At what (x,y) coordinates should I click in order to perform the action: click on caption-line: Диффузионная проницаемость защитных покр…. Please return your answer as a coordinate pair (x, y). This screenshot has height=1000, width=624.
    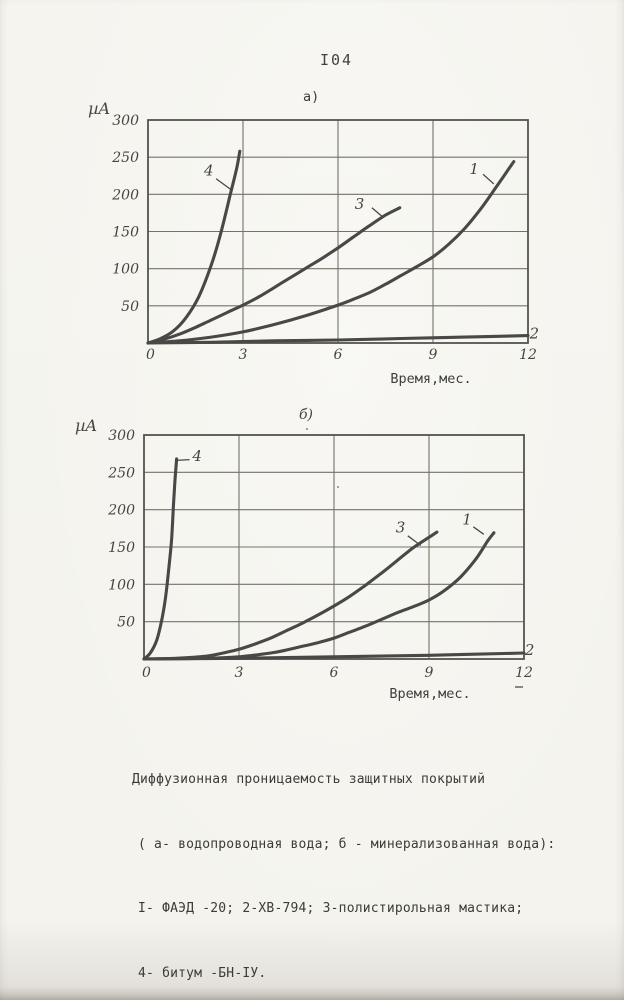
    Looking at the image, I should click on (309, 779).